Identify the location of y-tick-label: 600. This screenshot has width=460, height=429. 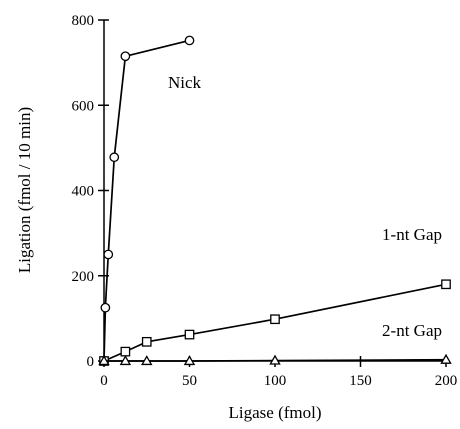
(83, 106).